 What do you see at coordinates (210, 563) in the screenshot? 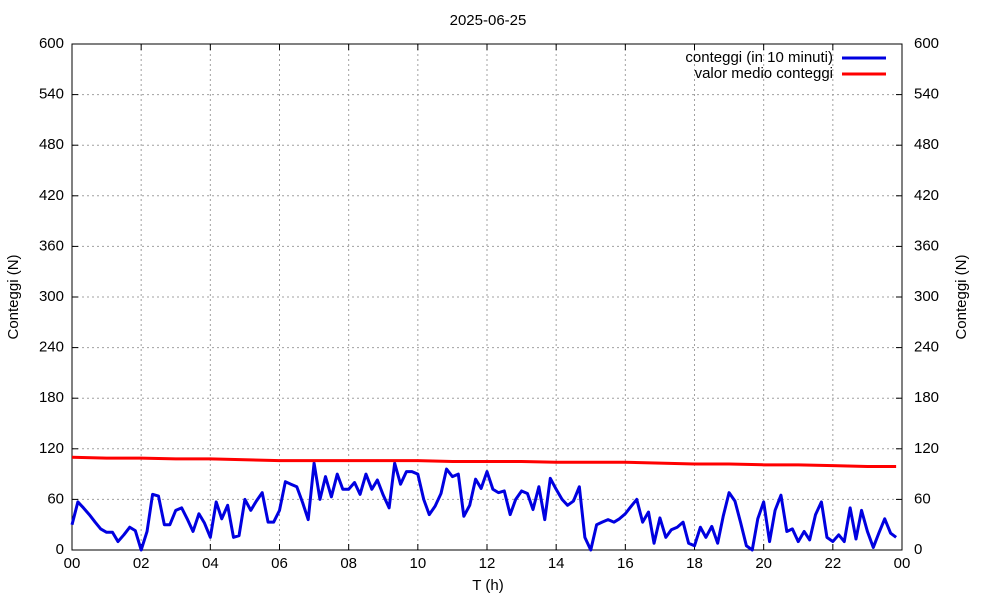
I see `x-tick-label: 04` at bounding box center [210, 563].